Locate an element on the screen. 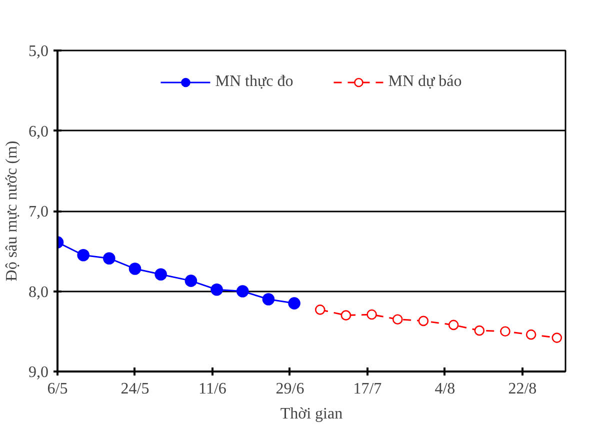  x-tick-label: 22/8 is located at coordinates (522, 389).